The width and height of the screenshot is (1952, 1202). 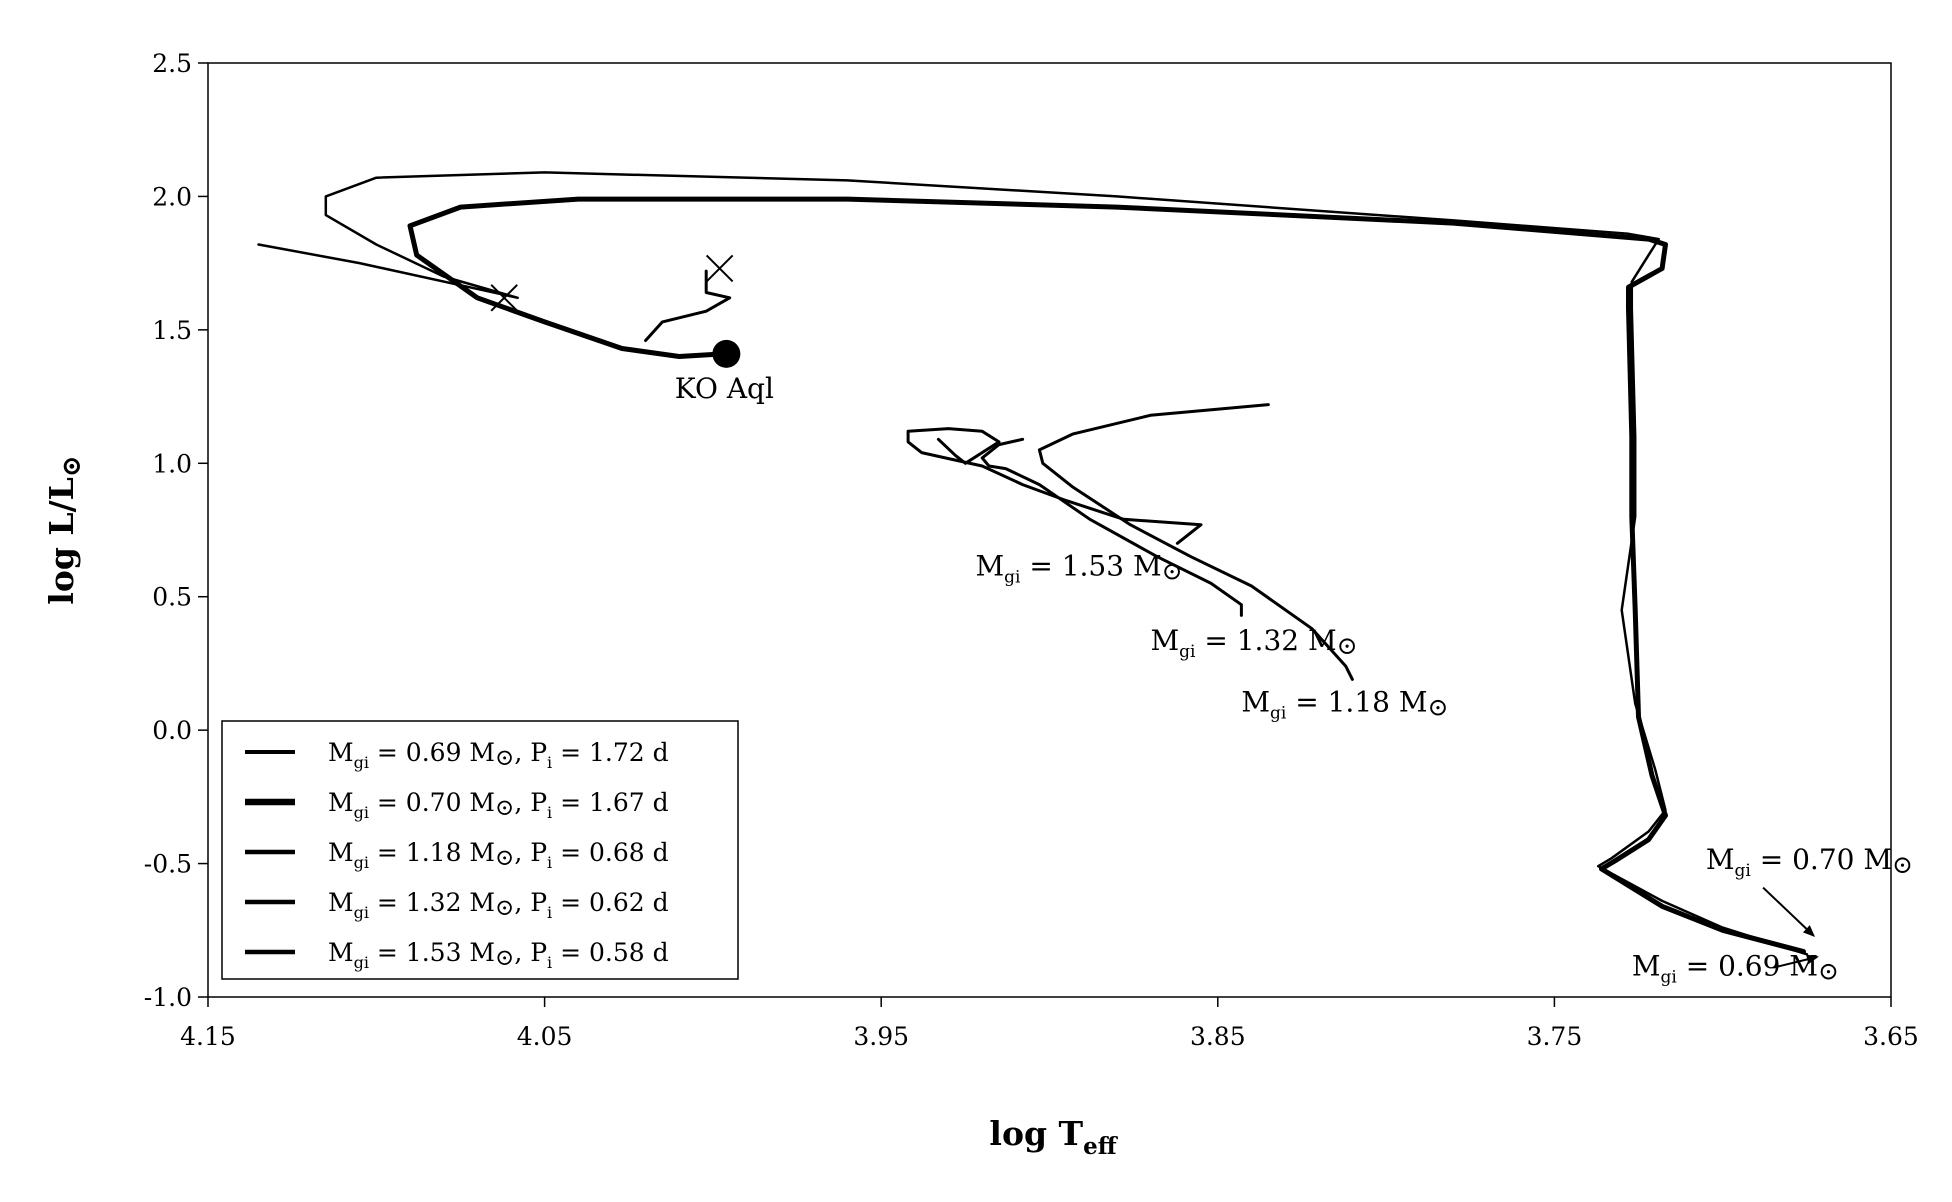 I want to click on mass-annotation: Mgi = 0.69 M⊙, so click(x=1735, y=969).